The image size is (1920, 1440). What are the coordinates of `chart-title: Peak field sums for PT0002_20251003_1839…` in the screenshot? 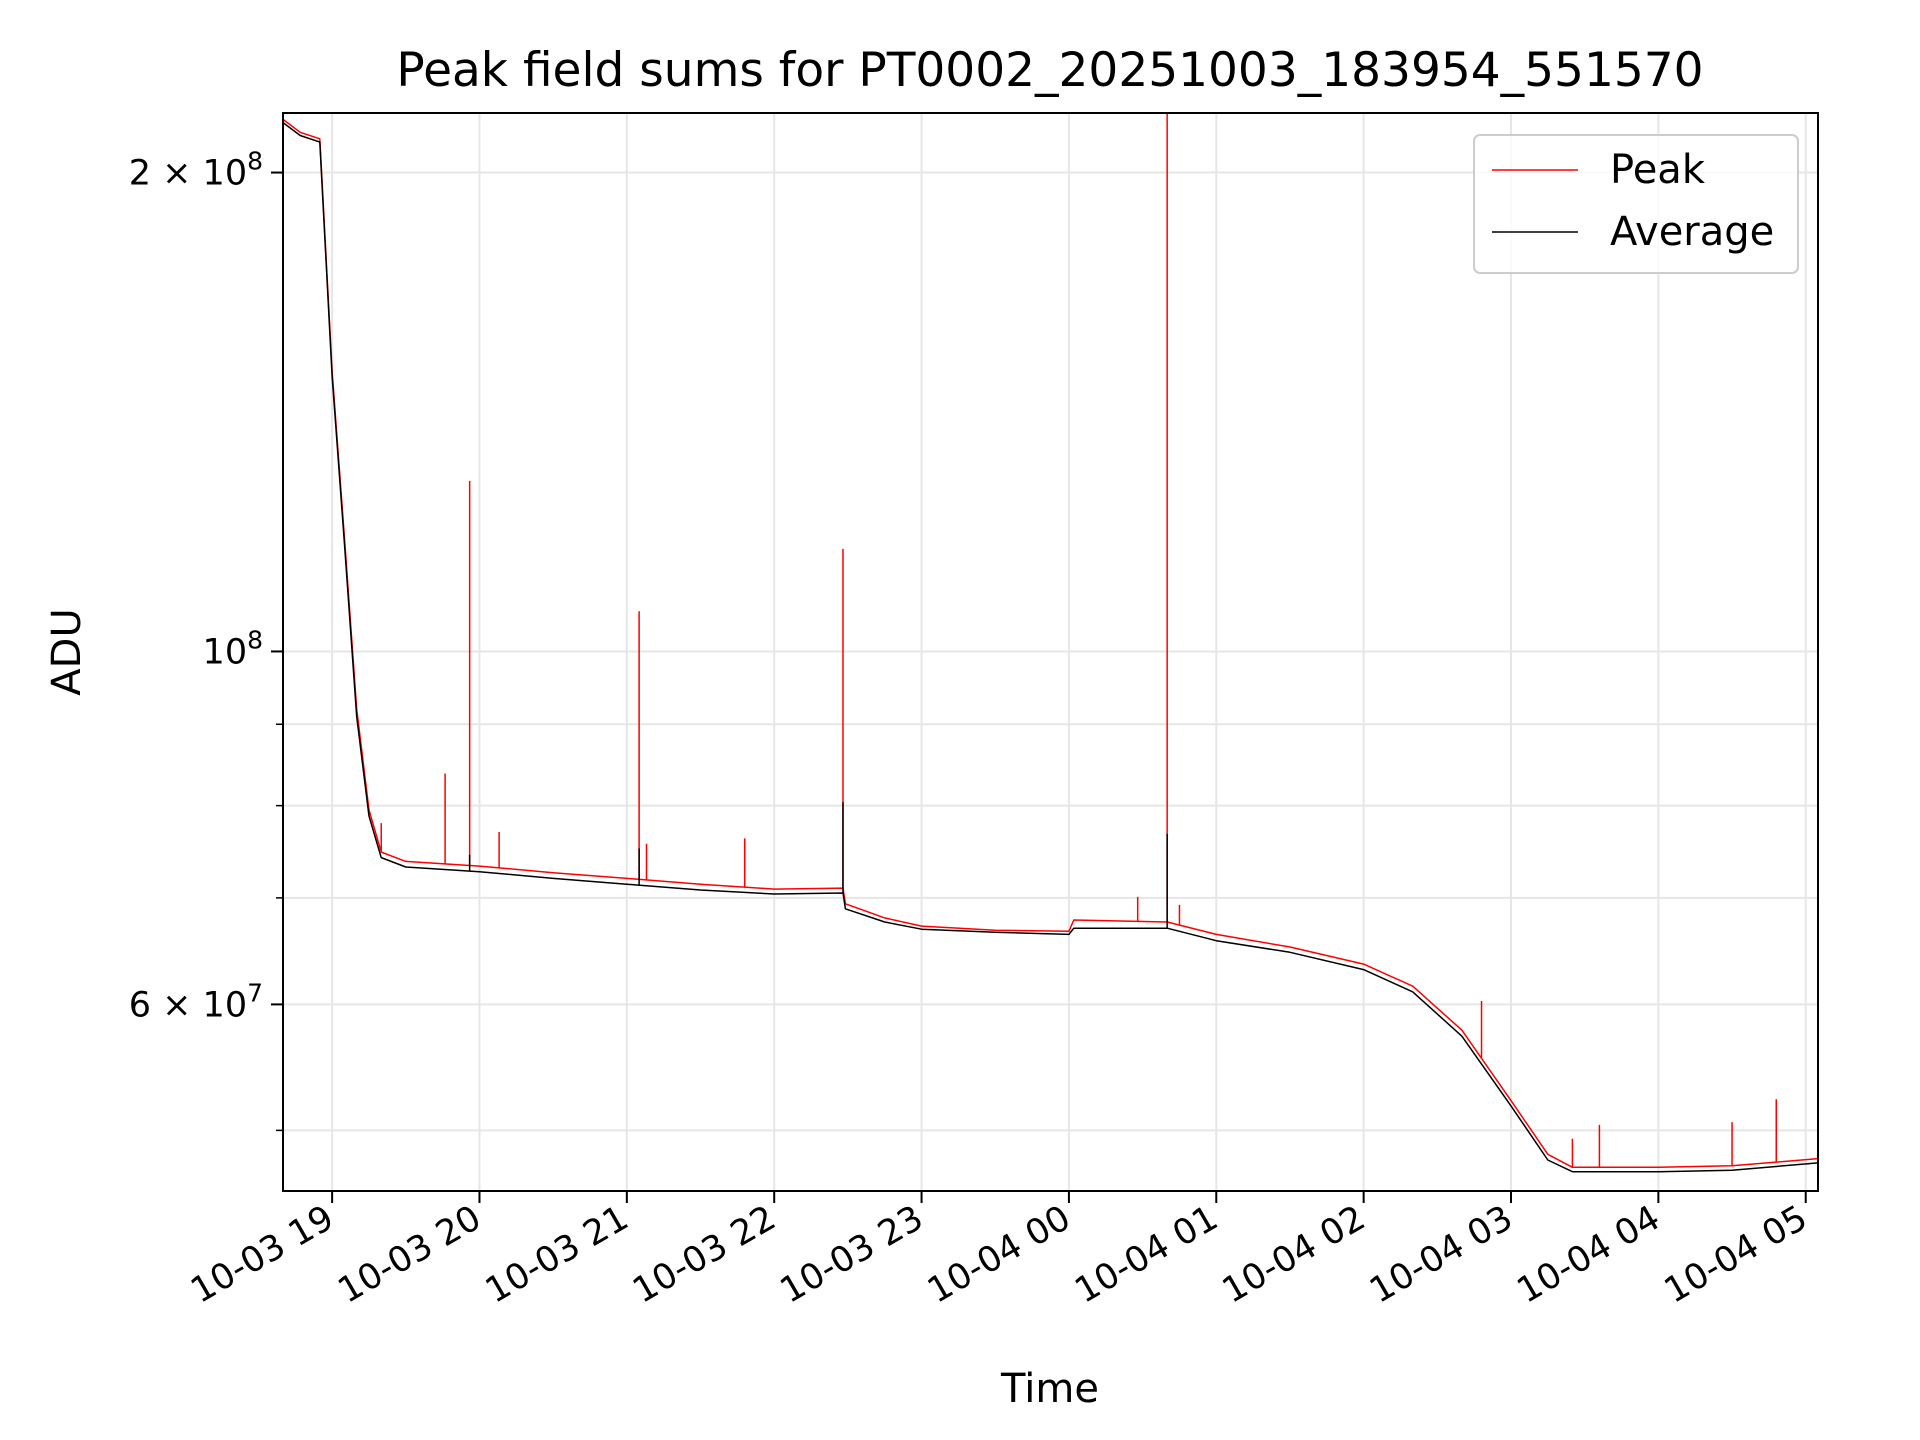 It's located at (1049, 70).